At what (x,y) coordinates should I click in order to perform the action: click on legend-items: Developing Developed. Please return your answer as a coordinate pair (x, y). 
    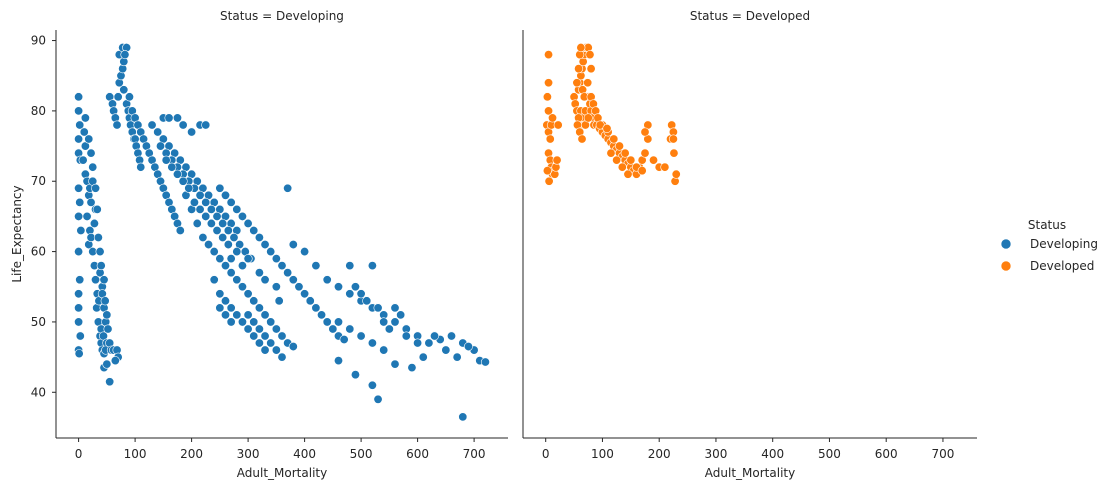
    Looking at the image, I should click on (1049, 255).